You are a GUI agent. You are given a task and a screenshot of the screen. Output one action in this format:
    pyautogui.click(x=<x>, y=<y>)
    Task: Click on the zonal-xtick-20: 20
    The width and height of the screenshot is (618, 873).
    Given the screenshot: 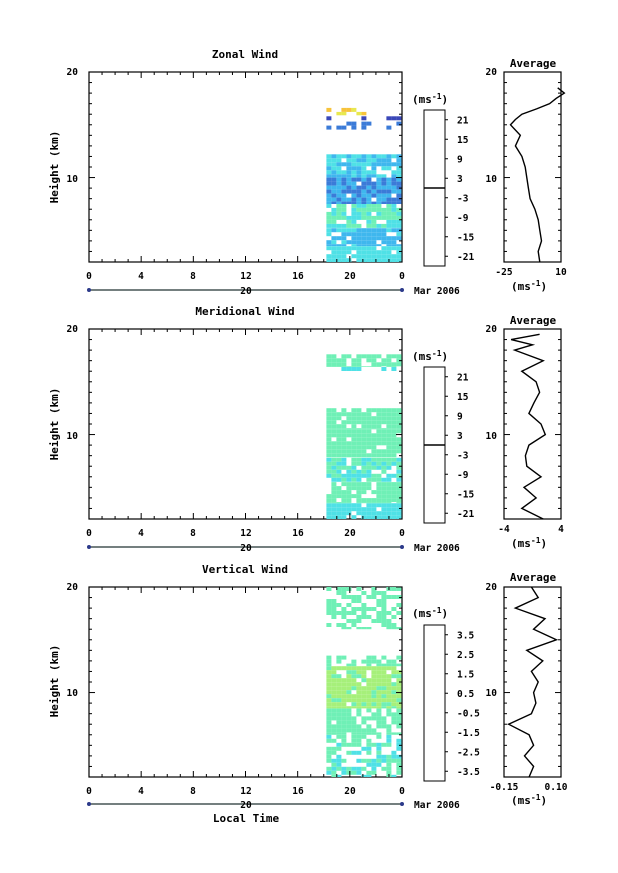 What is the action you would take?
    pyautogui.click(x=350, y=276)
    